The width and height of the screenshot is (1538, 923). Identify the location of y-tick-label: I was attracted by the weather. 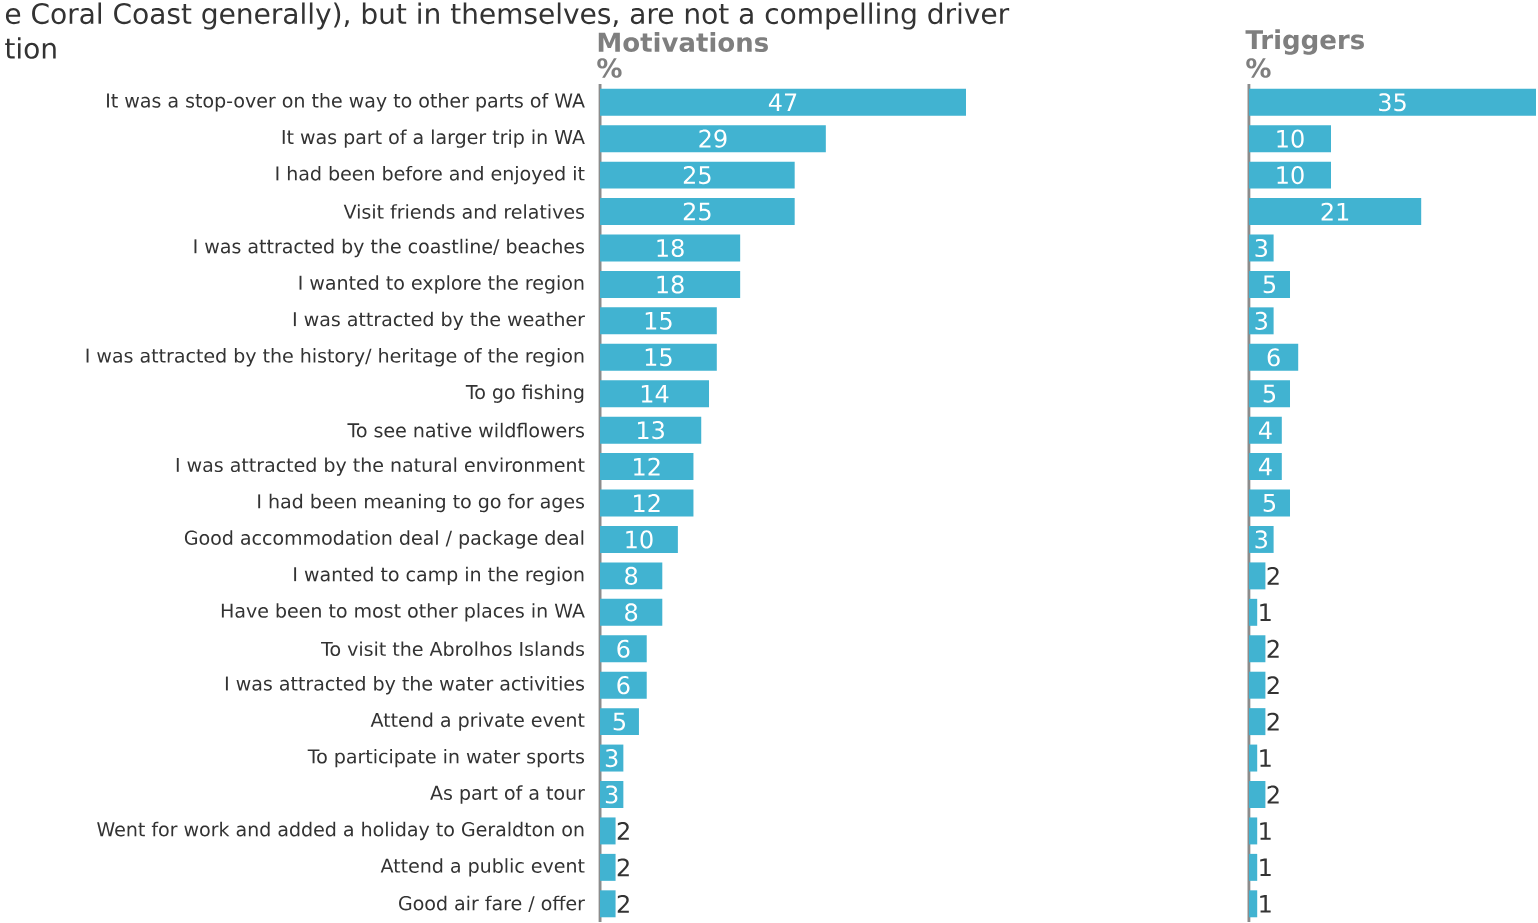
(439, 321).